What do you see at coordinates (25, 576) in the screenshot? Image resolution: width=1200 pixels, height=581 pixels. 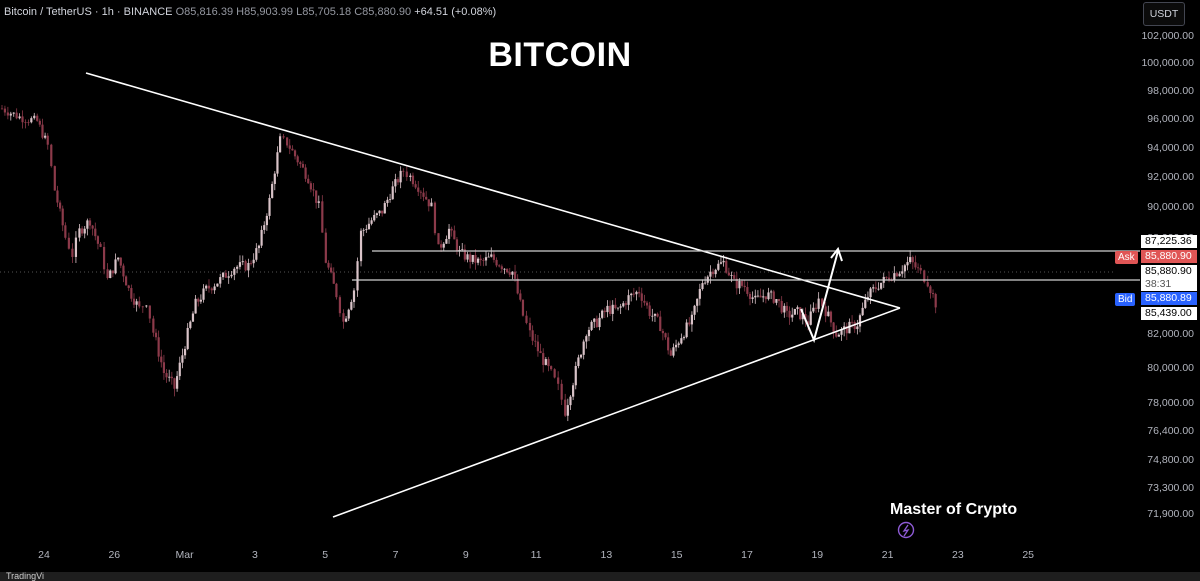 I see `tradingview-logo: TradingVi` at bounding box center [25, 576].